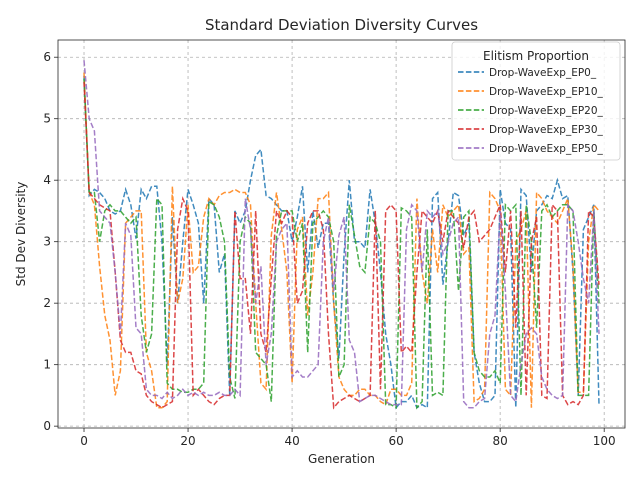 Image resolution: width=640 pixels, height=480 pixels. I want to click on x-tick-label: 20, so click(187, 441).